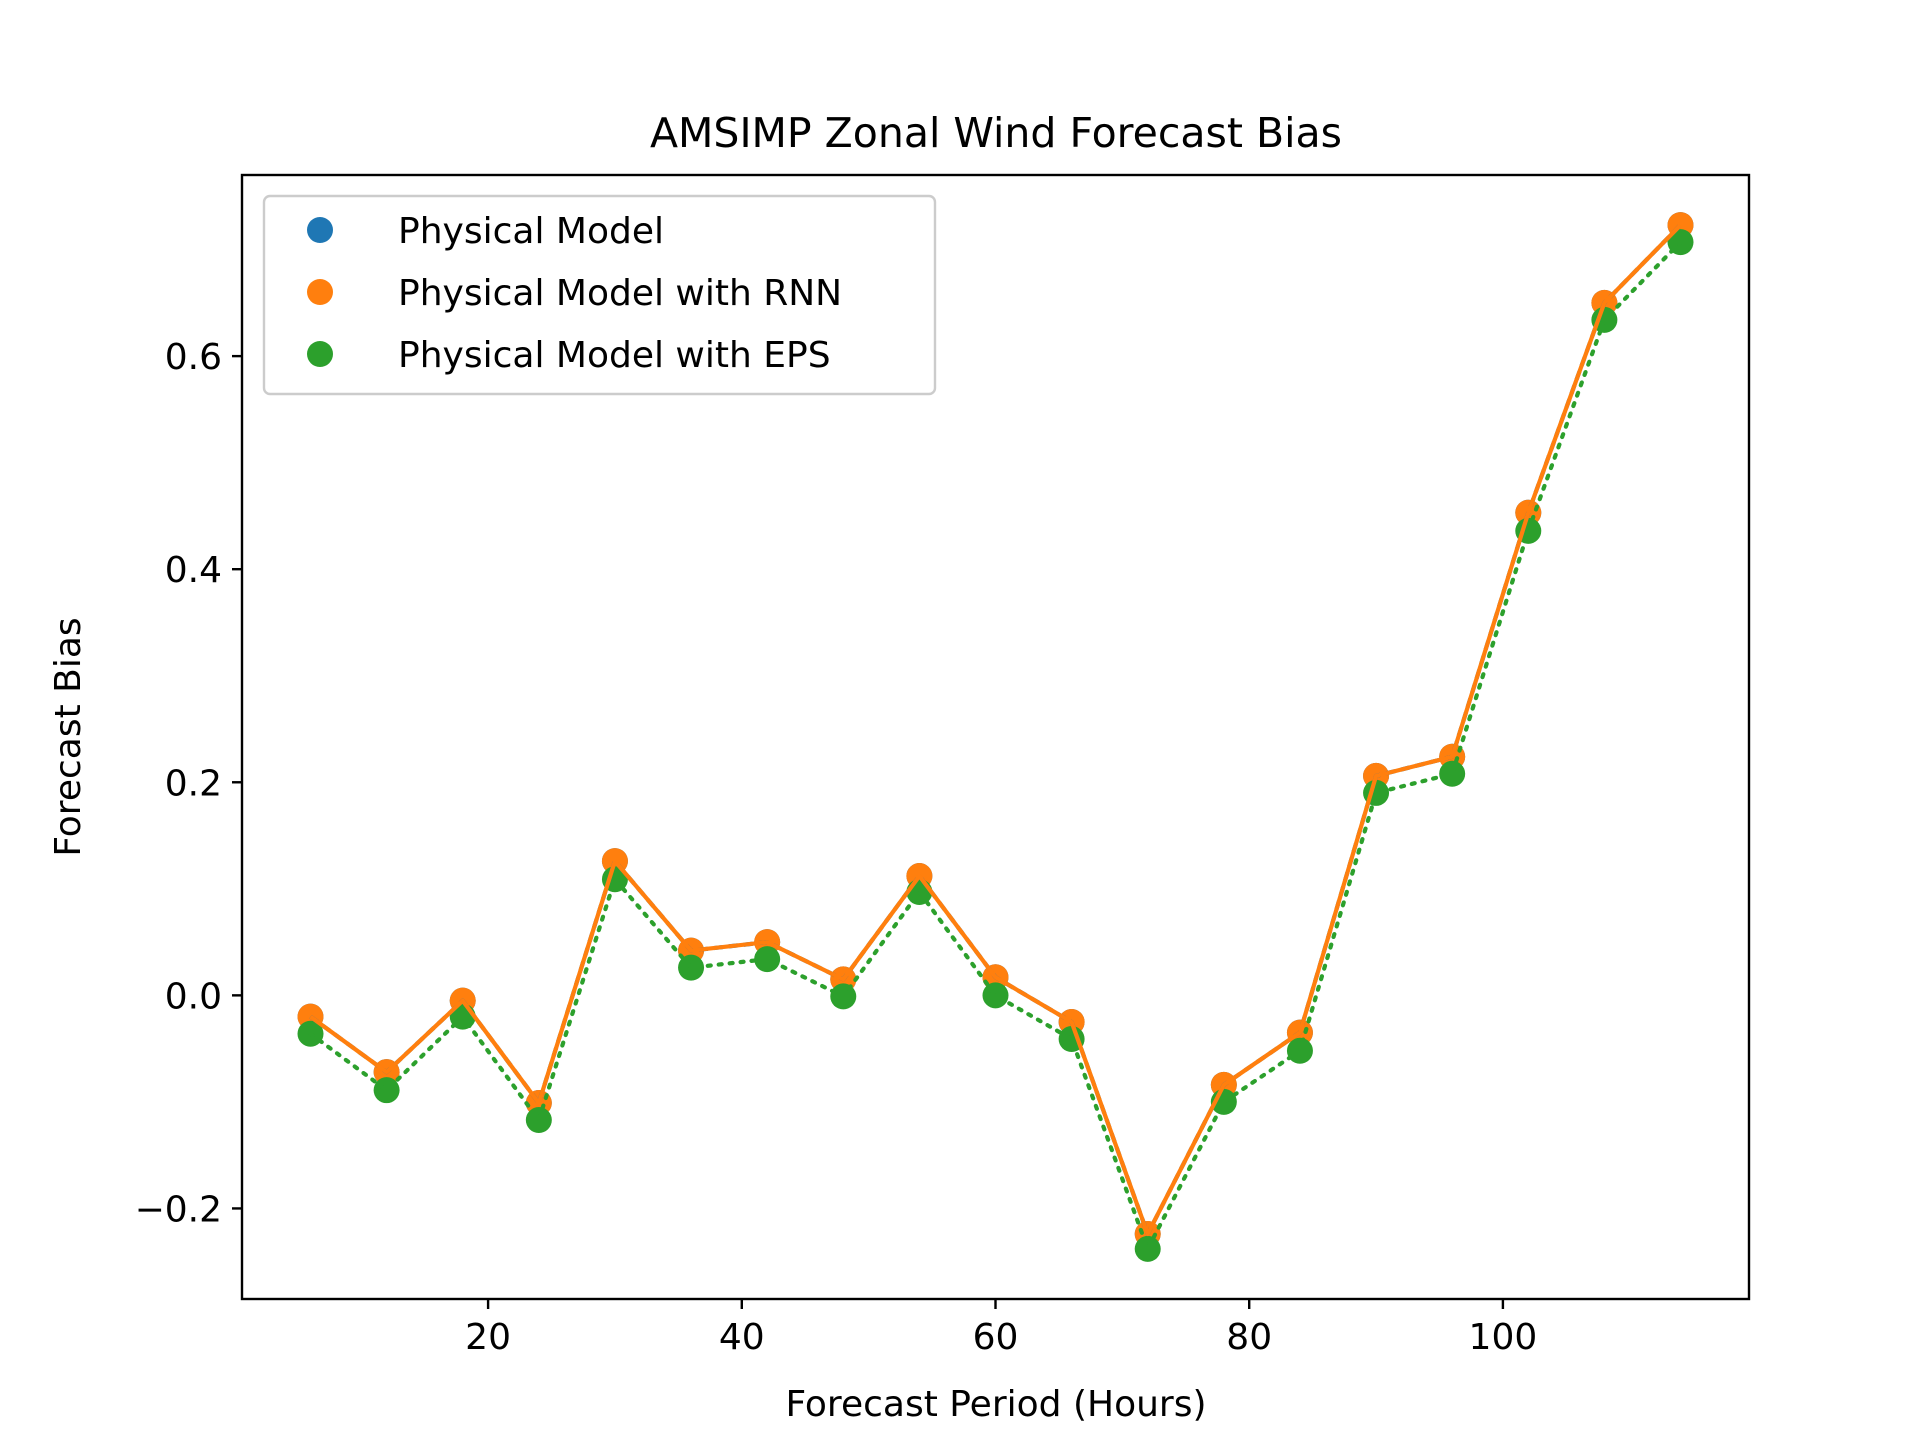 The width and height of the screenshot is (1920, 1440). What do you see at coordinates (1503, 1337) in the screenshot?
I see `x-tick-label: 100` at bounding box center [1503, 1337].